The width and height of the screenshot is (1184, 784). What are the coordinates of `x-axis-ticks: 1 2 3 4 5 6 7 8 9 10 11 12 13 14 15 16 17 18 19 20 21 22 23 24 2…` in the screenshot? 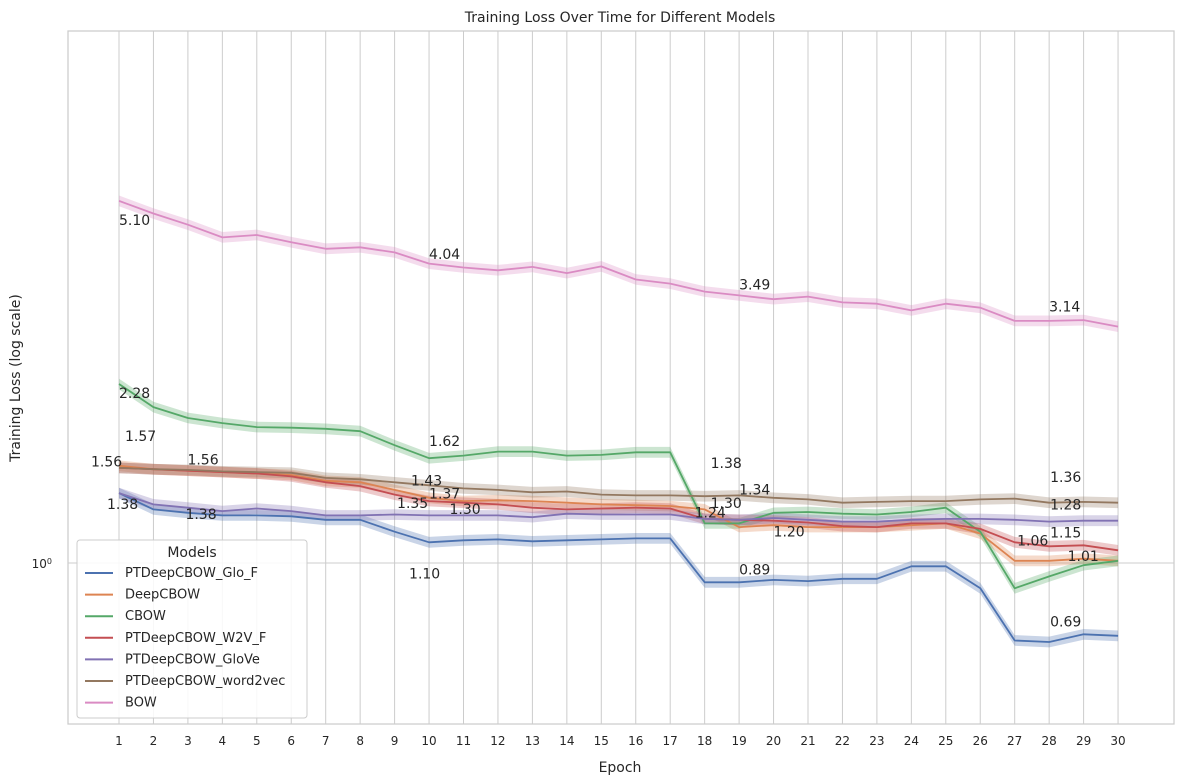 It's located at (620, 741).